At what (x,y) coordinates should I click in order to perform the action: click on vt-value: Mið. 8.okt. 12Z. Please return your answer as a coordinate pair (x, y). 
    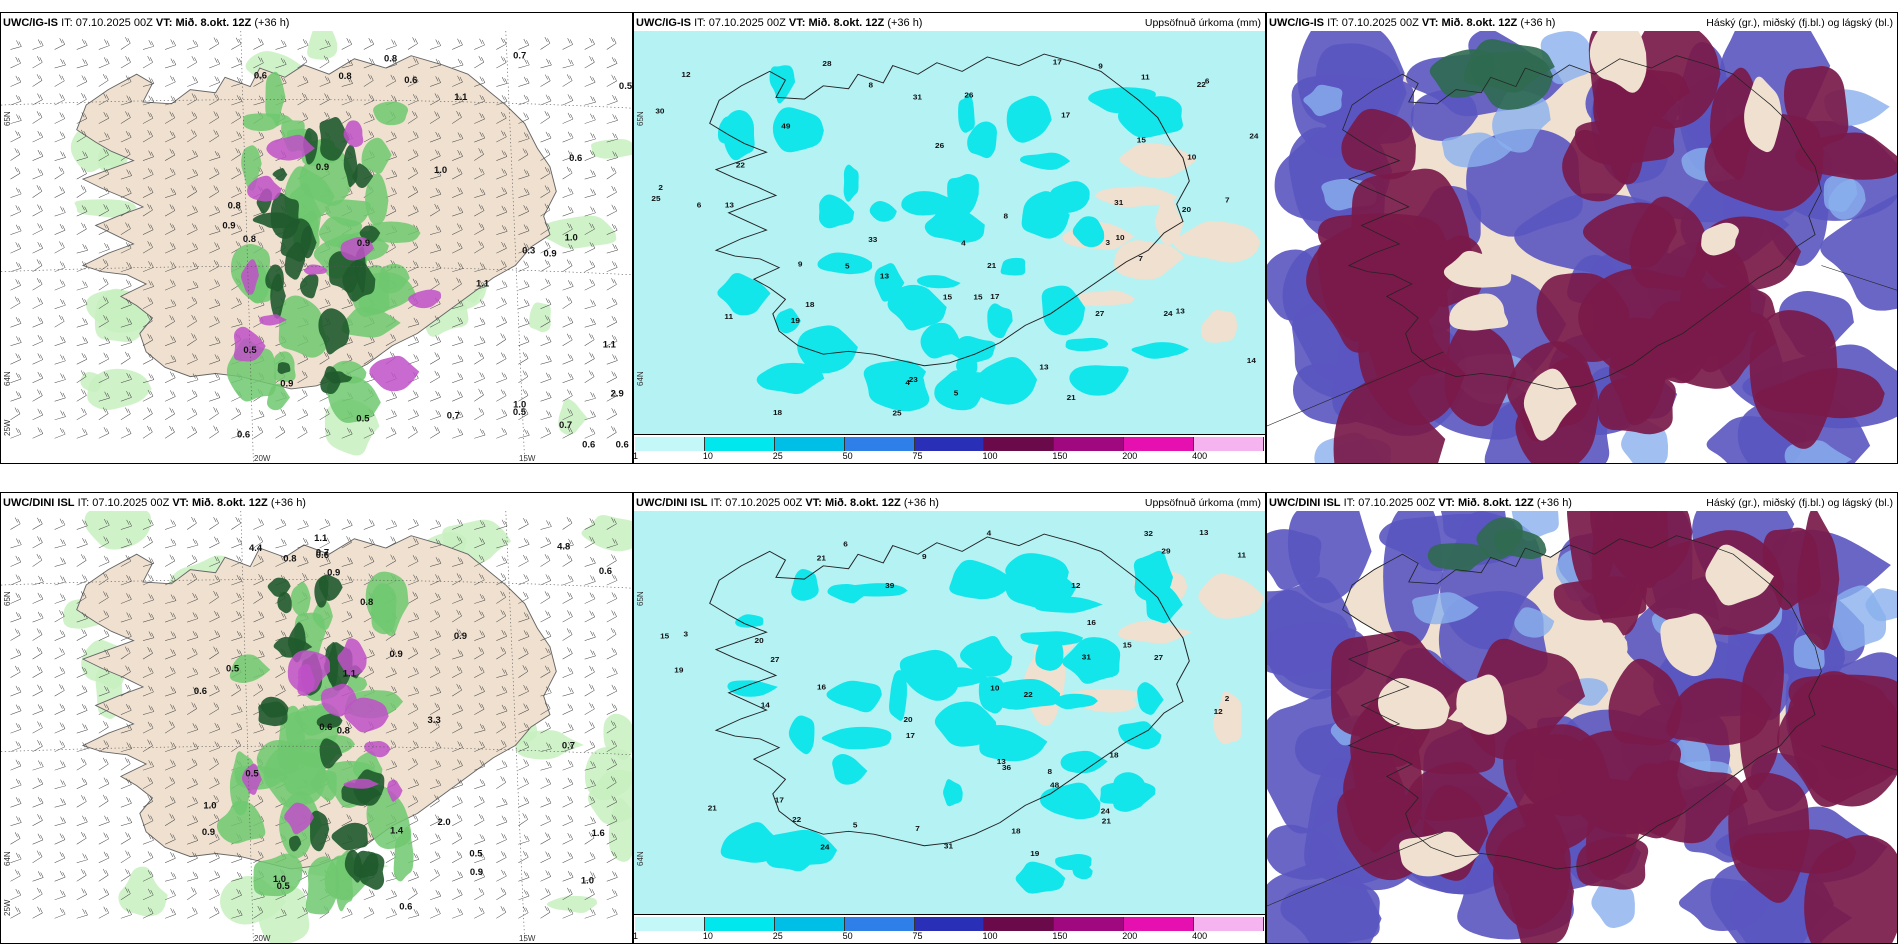
    Looking at the image, I should click on (862, 503).